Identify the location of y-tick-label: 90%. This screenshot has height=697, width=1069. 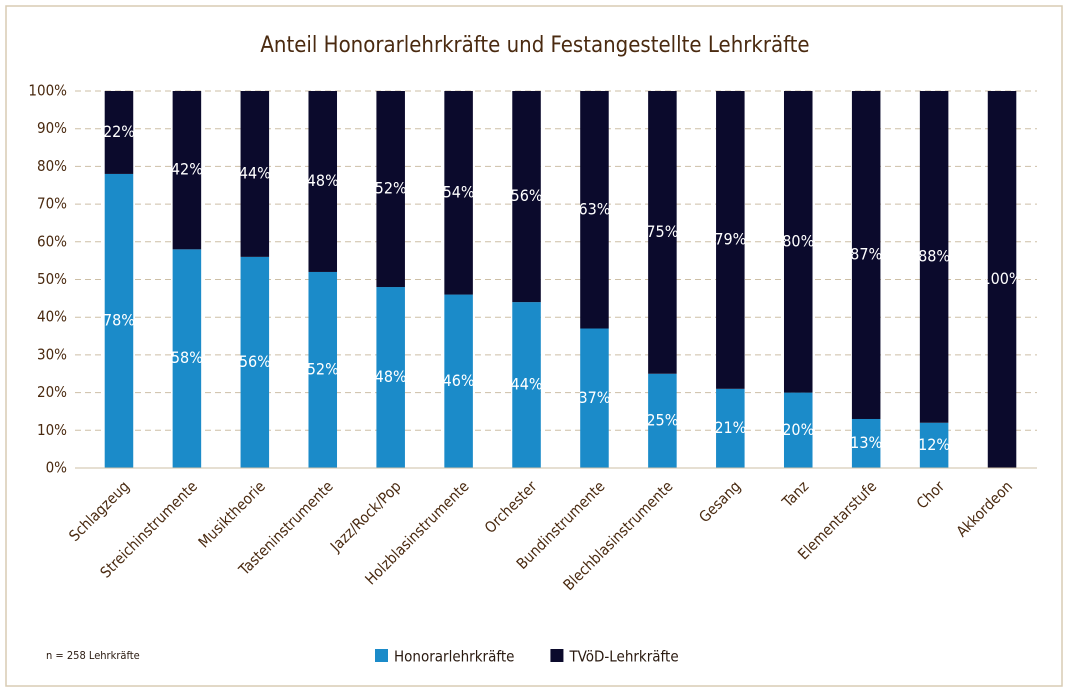
(52, 128).